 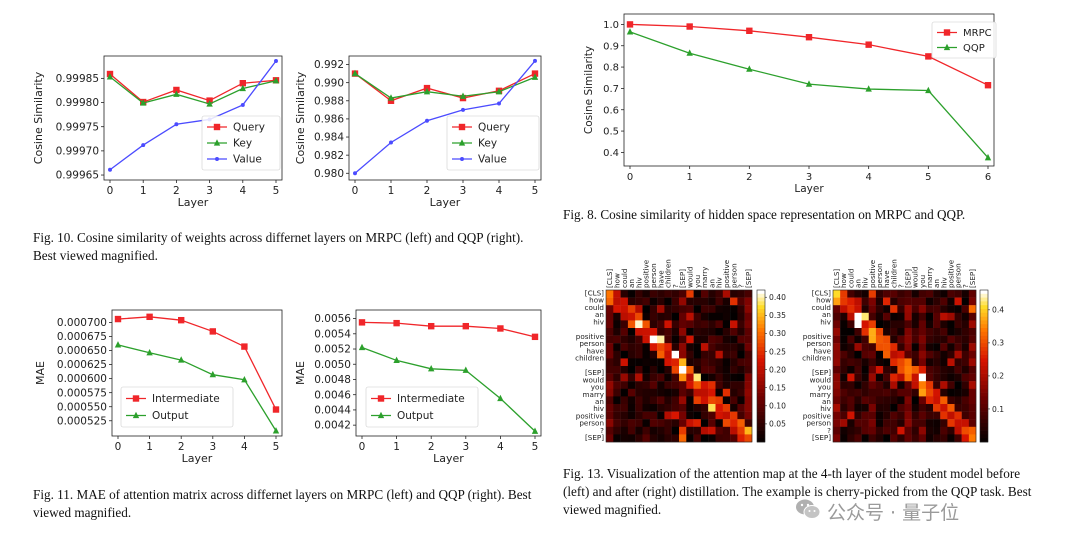 What do you see at coordinates (958, 275) in the screenshot?
I see `fig13-right-col-label: person` at bounding box center [958, 275].